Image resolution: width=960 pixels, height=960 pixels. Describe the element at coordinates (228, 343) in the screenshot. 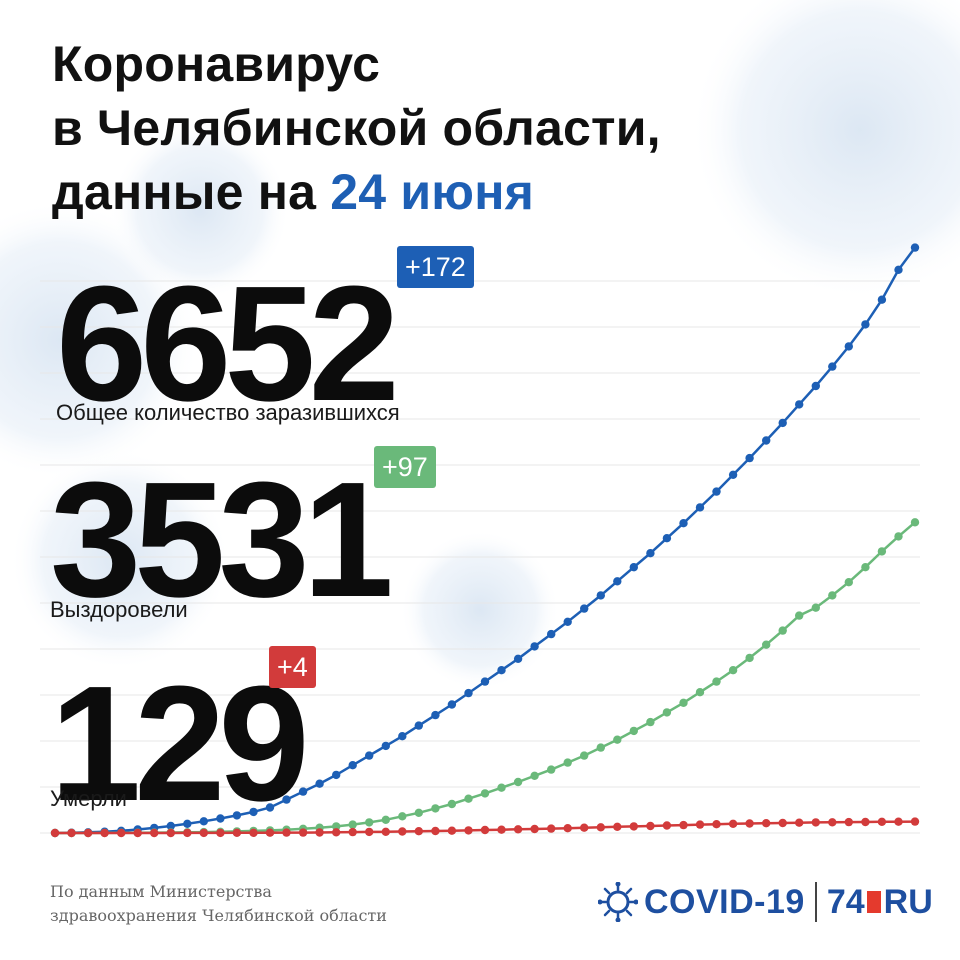

I see `infected-count: 6652` at that location.